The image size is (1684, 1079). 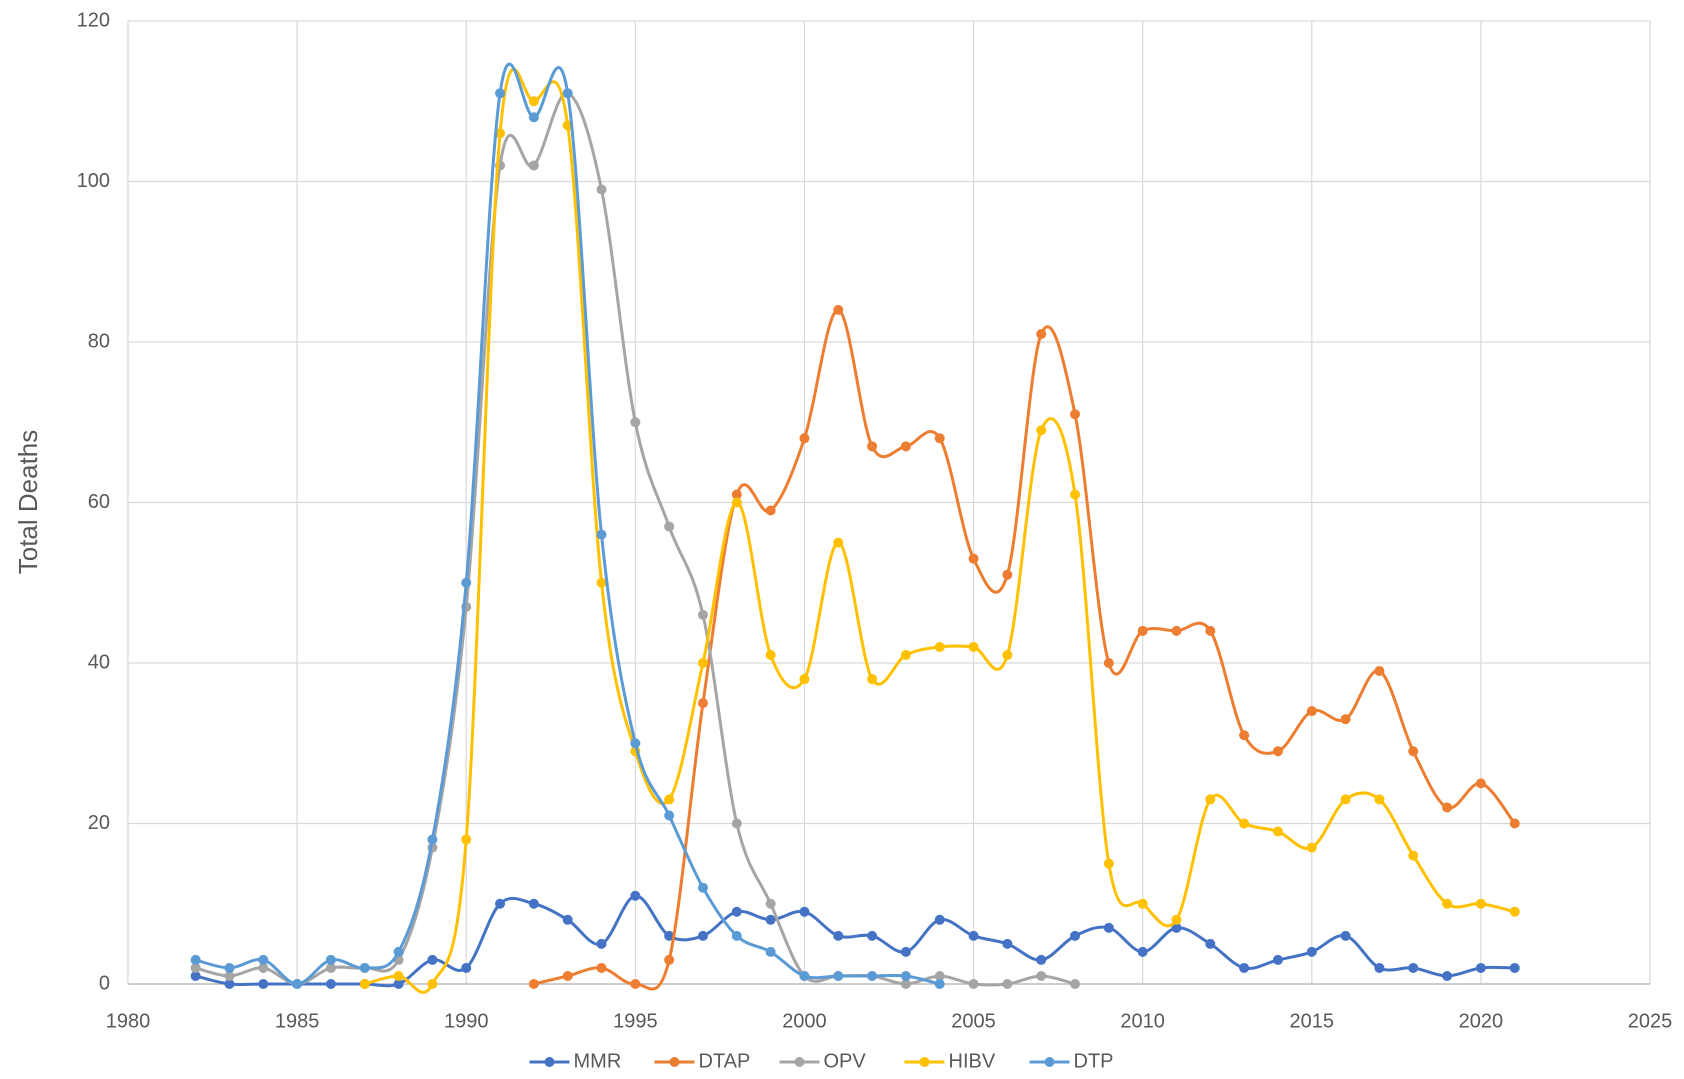 I want to click on legend-label: MMR, so click(x=598, y=1061).